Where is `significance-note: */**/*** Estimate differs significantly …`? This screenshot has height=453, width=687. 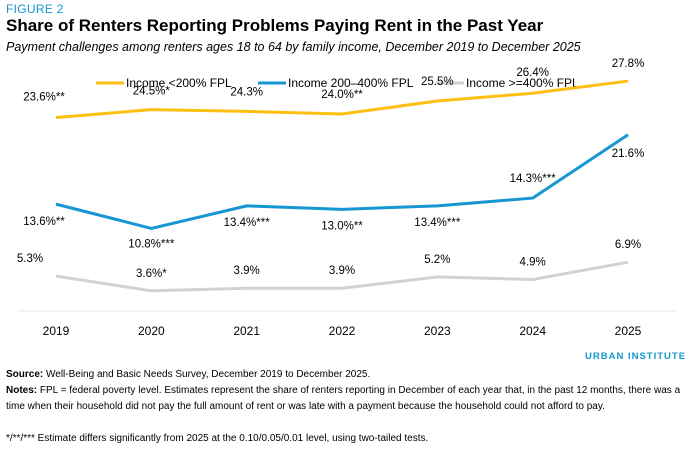 significance-note: */**/*** Estimate differs significantly … is located at coordinates (217, 438).